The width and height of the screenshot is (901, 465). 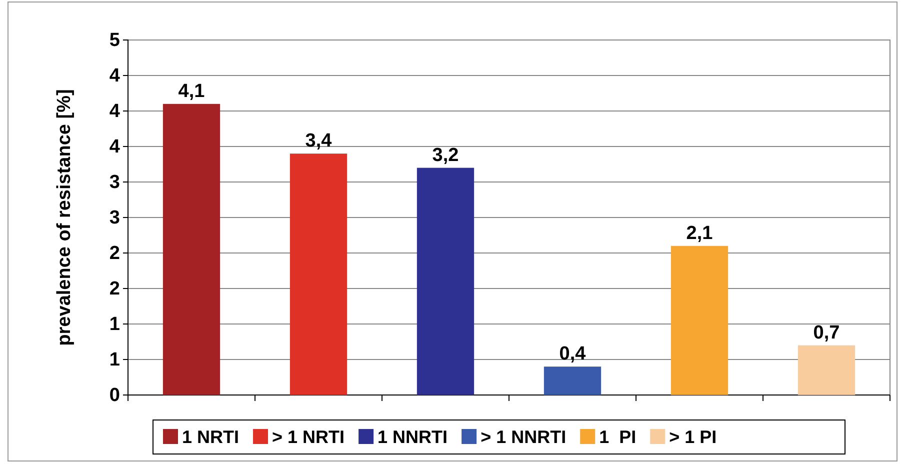 I want to click on data-label: 2,1, so click(x=700, y=233).